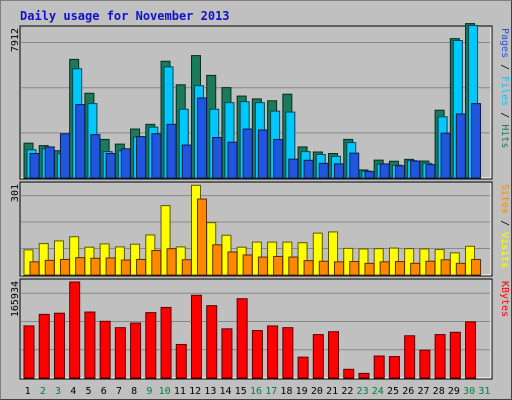 The height and width of the screenshot is (400, 512). What do you see at coordinates (15, 40) in the screenshot?
I see `ymax-label-hits-files-pages: 7912` at bounding box center [15, 40].